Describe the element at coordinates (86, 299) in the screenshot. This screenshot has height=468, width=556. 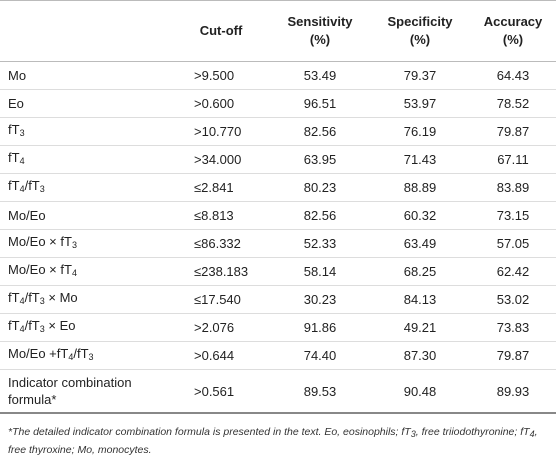
I see `row-label: fT4/fT3 × Mo` at that location.